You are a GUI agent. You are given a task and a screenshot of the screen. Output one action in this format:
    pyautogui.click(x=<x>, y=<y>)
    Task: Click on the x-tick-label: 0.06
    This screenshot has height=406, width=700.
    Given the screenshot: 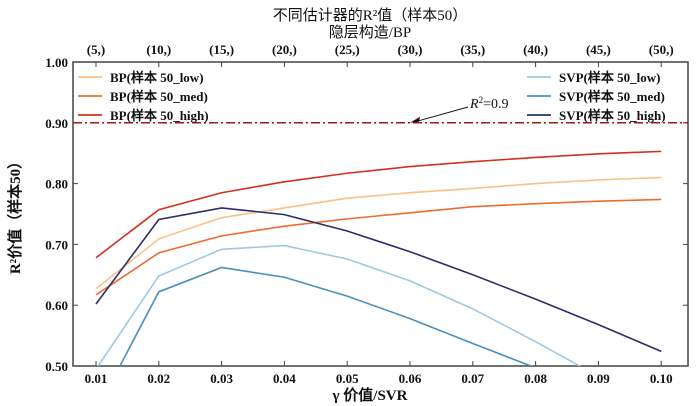 What is the action you would take?
    pyautogui.click(x=410, y=378)
    